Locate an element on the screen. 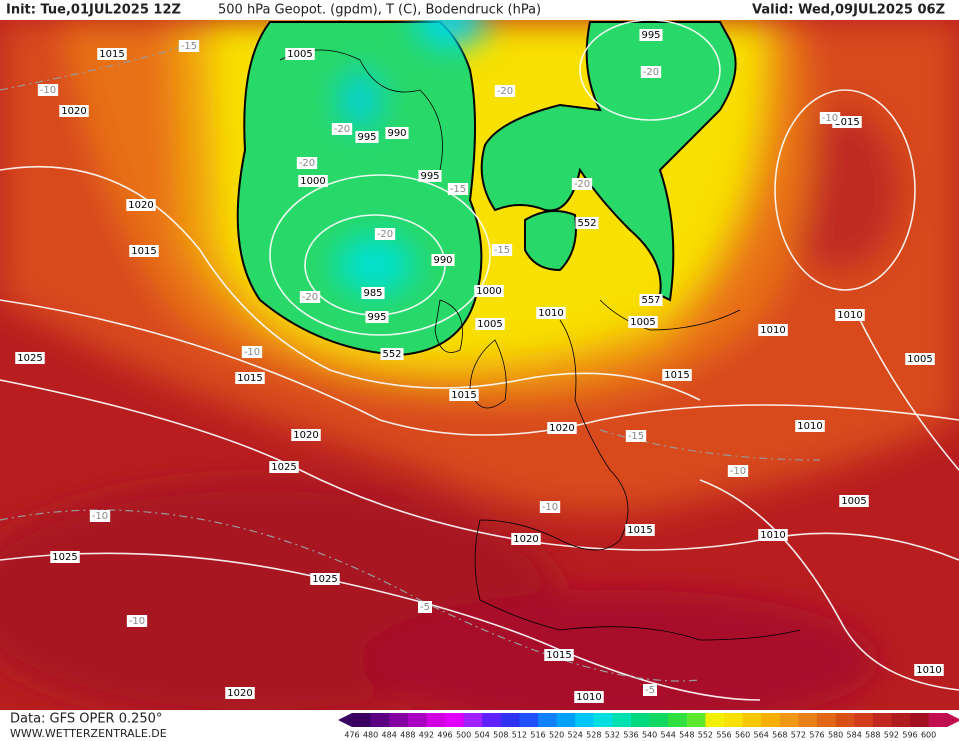  colorbar-label: 508 is located at coordinates (500, 735).